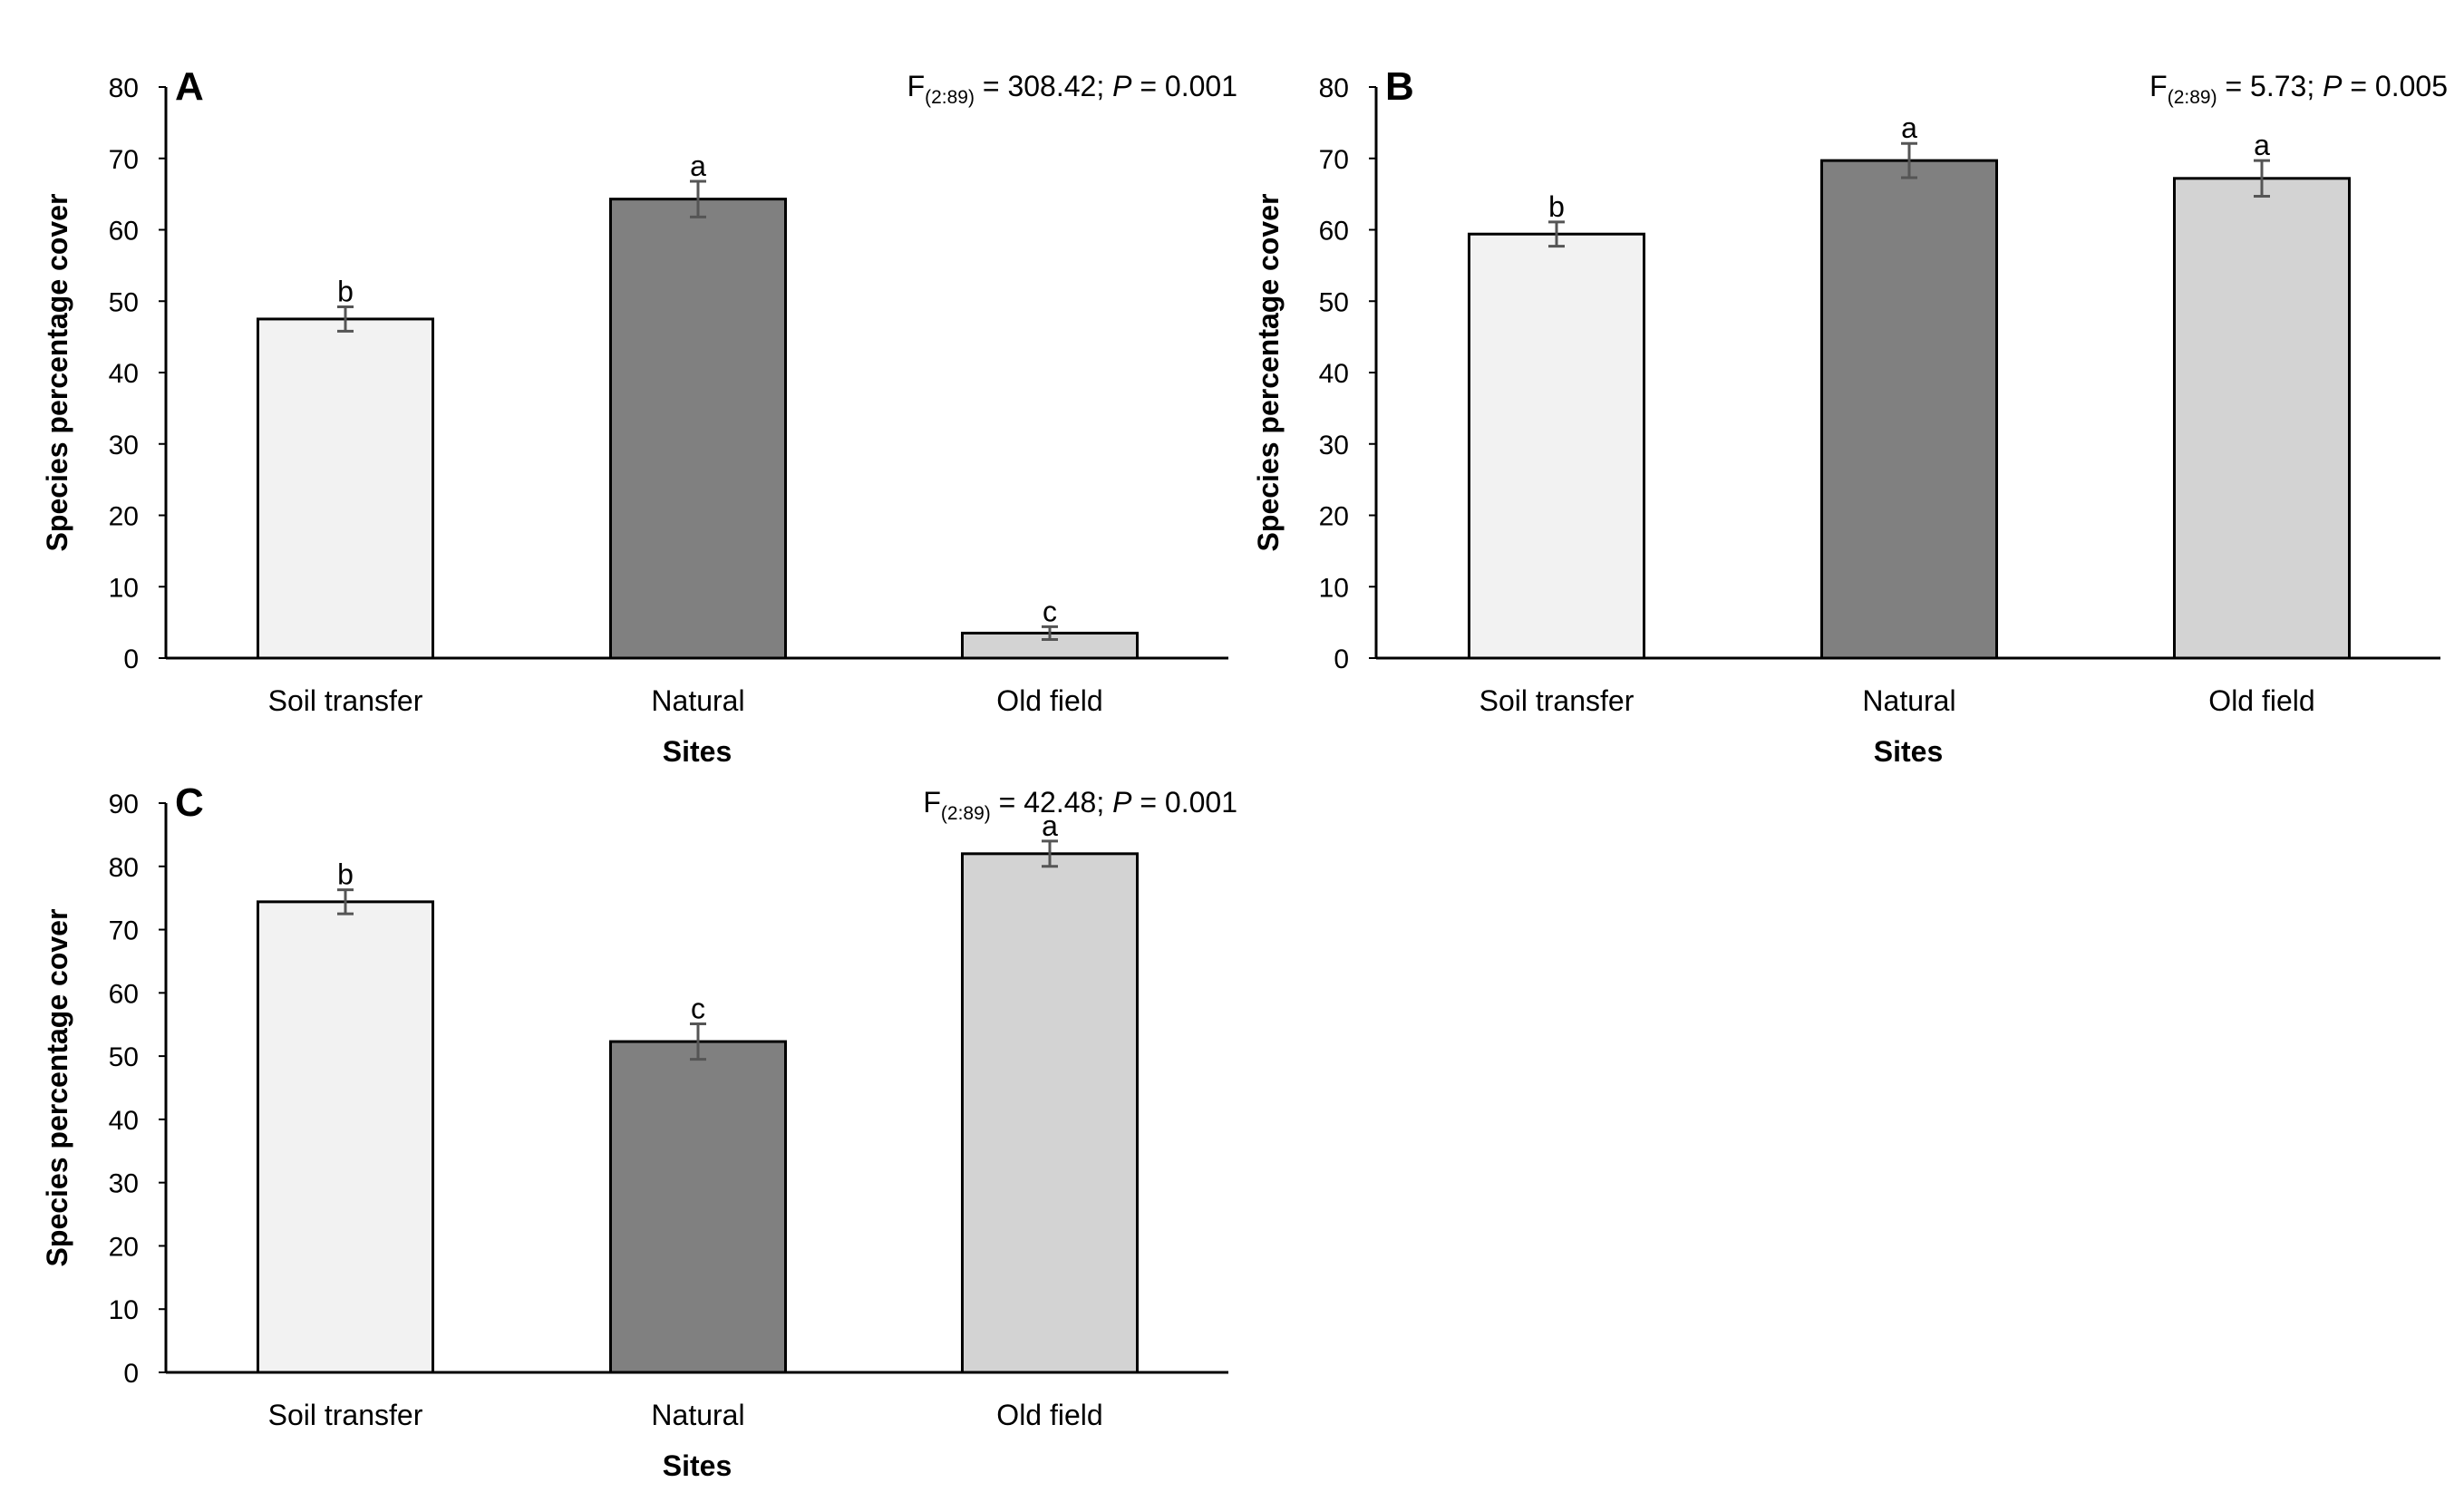 The width and height of the screenshot is (2464, 1502). Describe the element at coordinates (2395, 86) in the screenshot. I see `stat-p-value: = 0.005` at that location.